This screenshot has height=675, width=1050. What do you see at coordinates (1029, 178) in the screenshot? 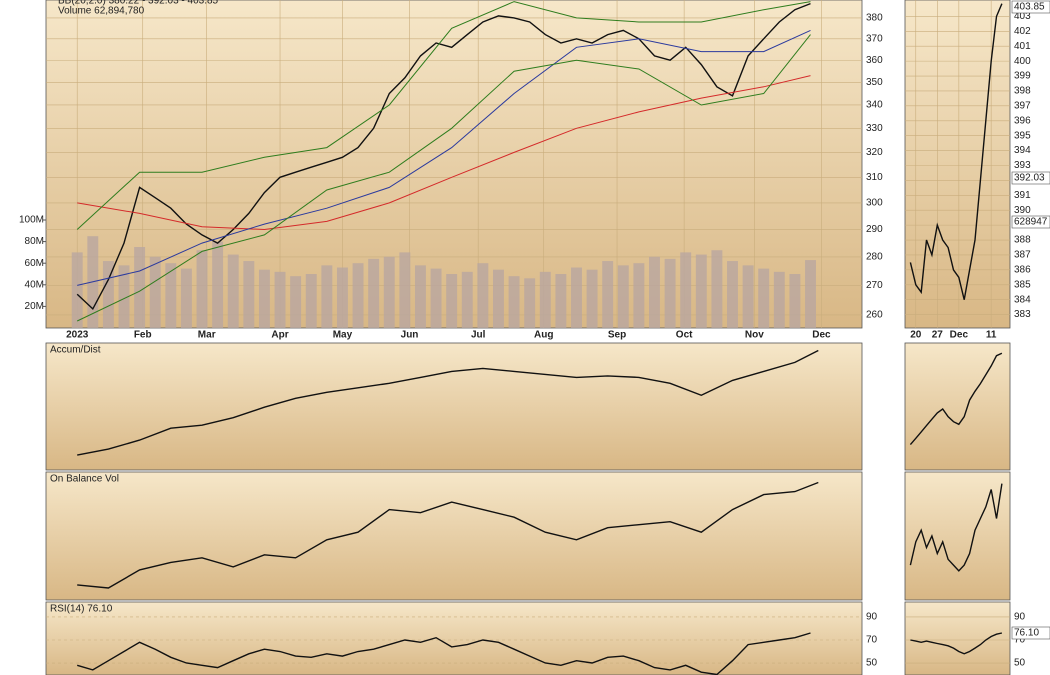
I see `annotation: 392.03` at bounding box center [1029, 178].